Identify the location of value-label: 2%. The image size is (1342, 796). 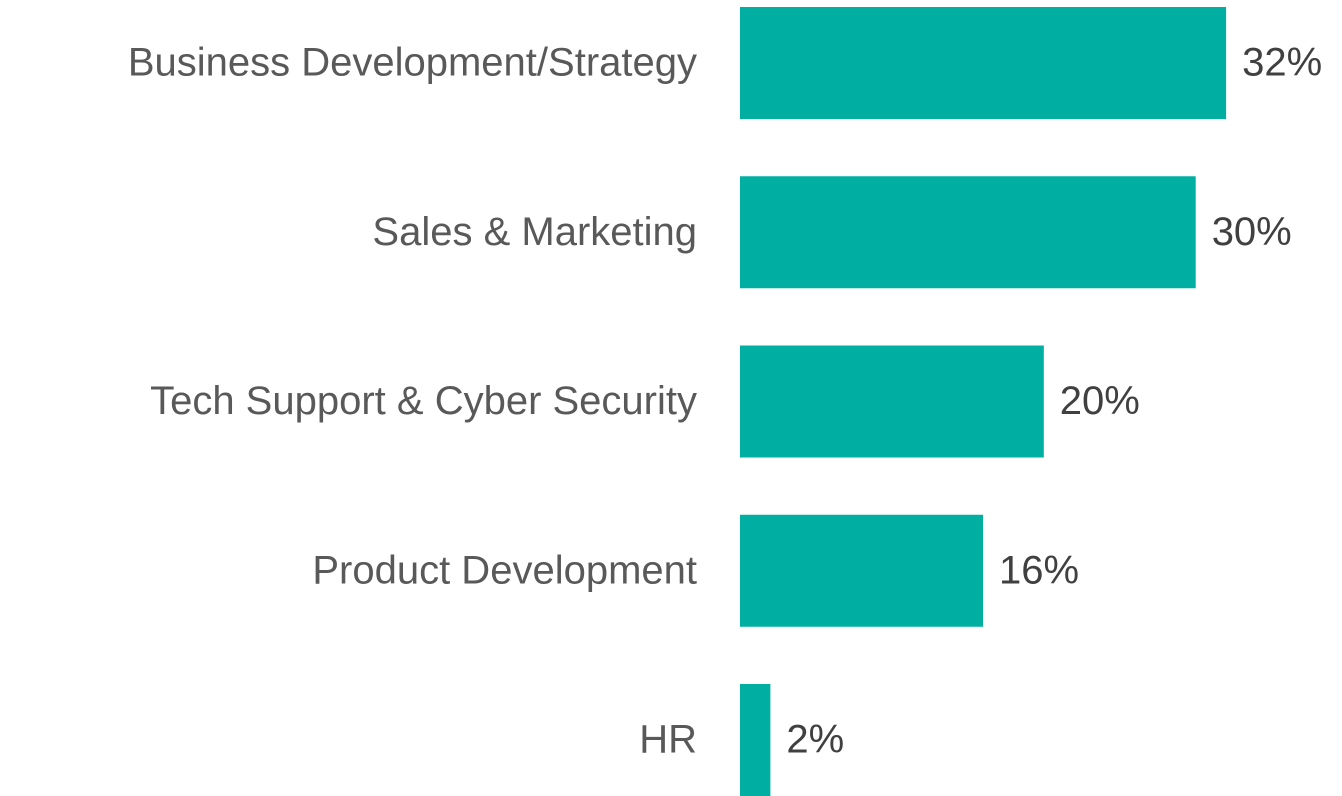
(815, 740).